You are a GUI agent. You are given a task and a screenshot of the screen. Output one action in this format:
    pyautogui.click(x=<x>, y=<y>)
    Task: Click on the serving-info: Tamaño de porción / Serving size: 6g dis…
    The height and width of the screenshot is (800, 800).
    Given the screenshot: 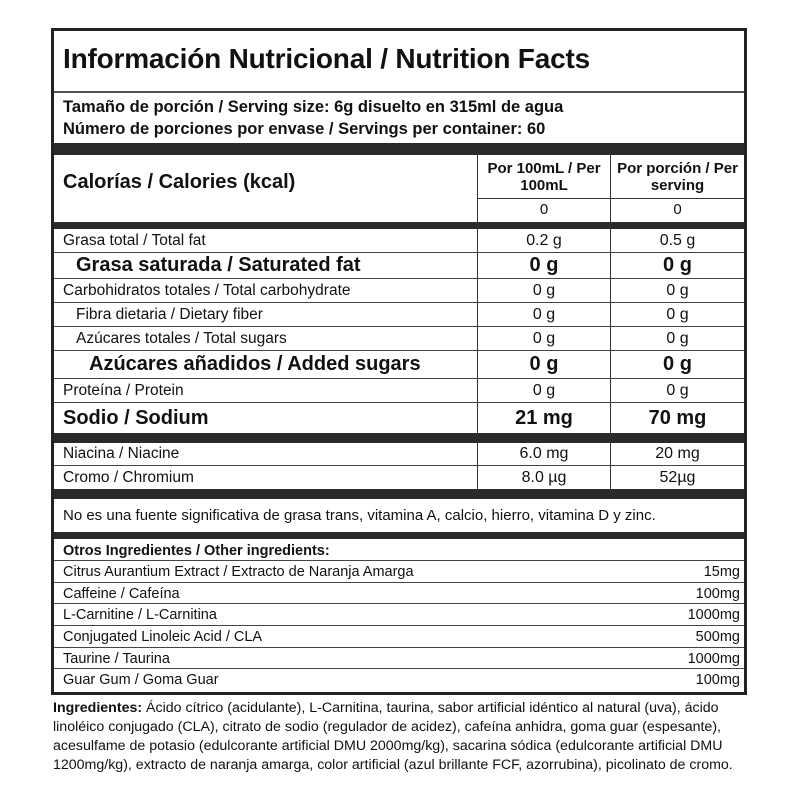 What is the action you would take?
    pyautogui.click(x=399, y=118)
    